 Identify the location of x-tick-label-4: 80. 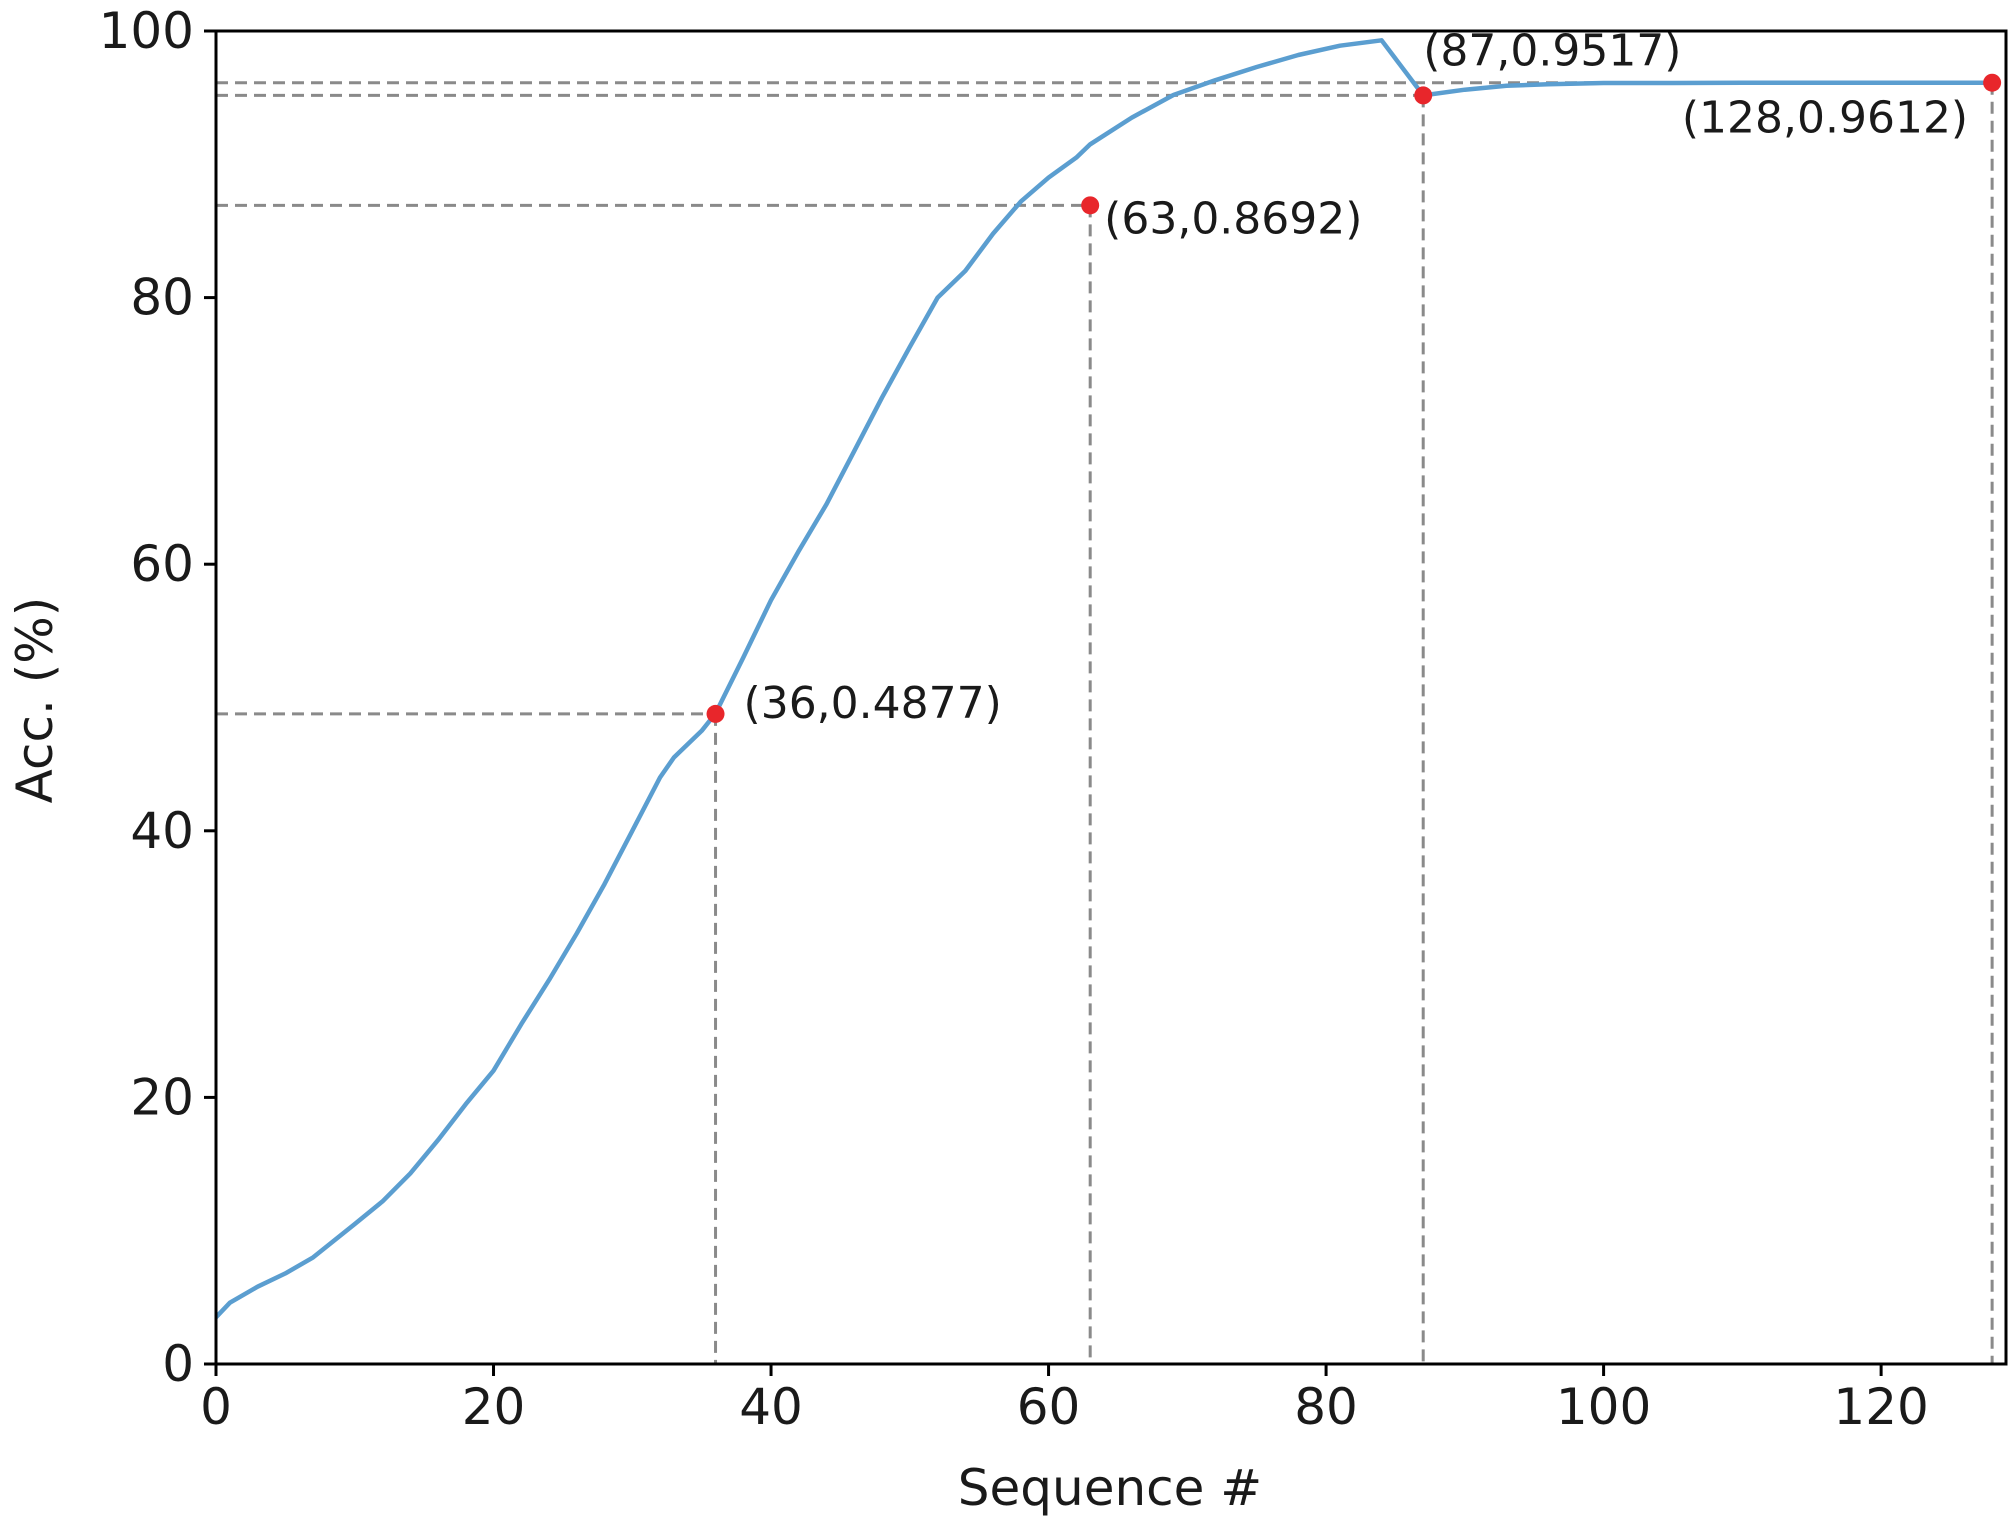
(1326, 1407).